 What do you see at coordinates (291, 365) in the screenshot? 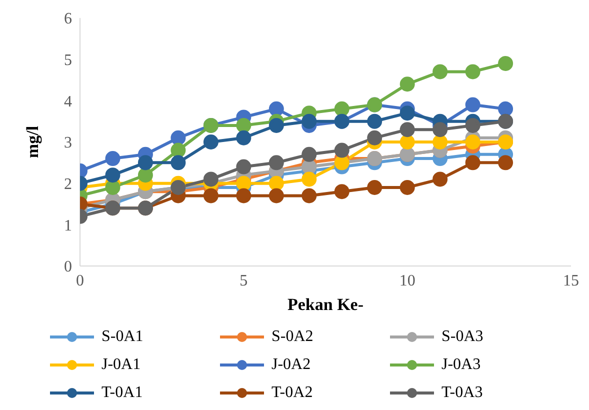
I see `legend-label: J-0A2` at bounding box center [291, 365].